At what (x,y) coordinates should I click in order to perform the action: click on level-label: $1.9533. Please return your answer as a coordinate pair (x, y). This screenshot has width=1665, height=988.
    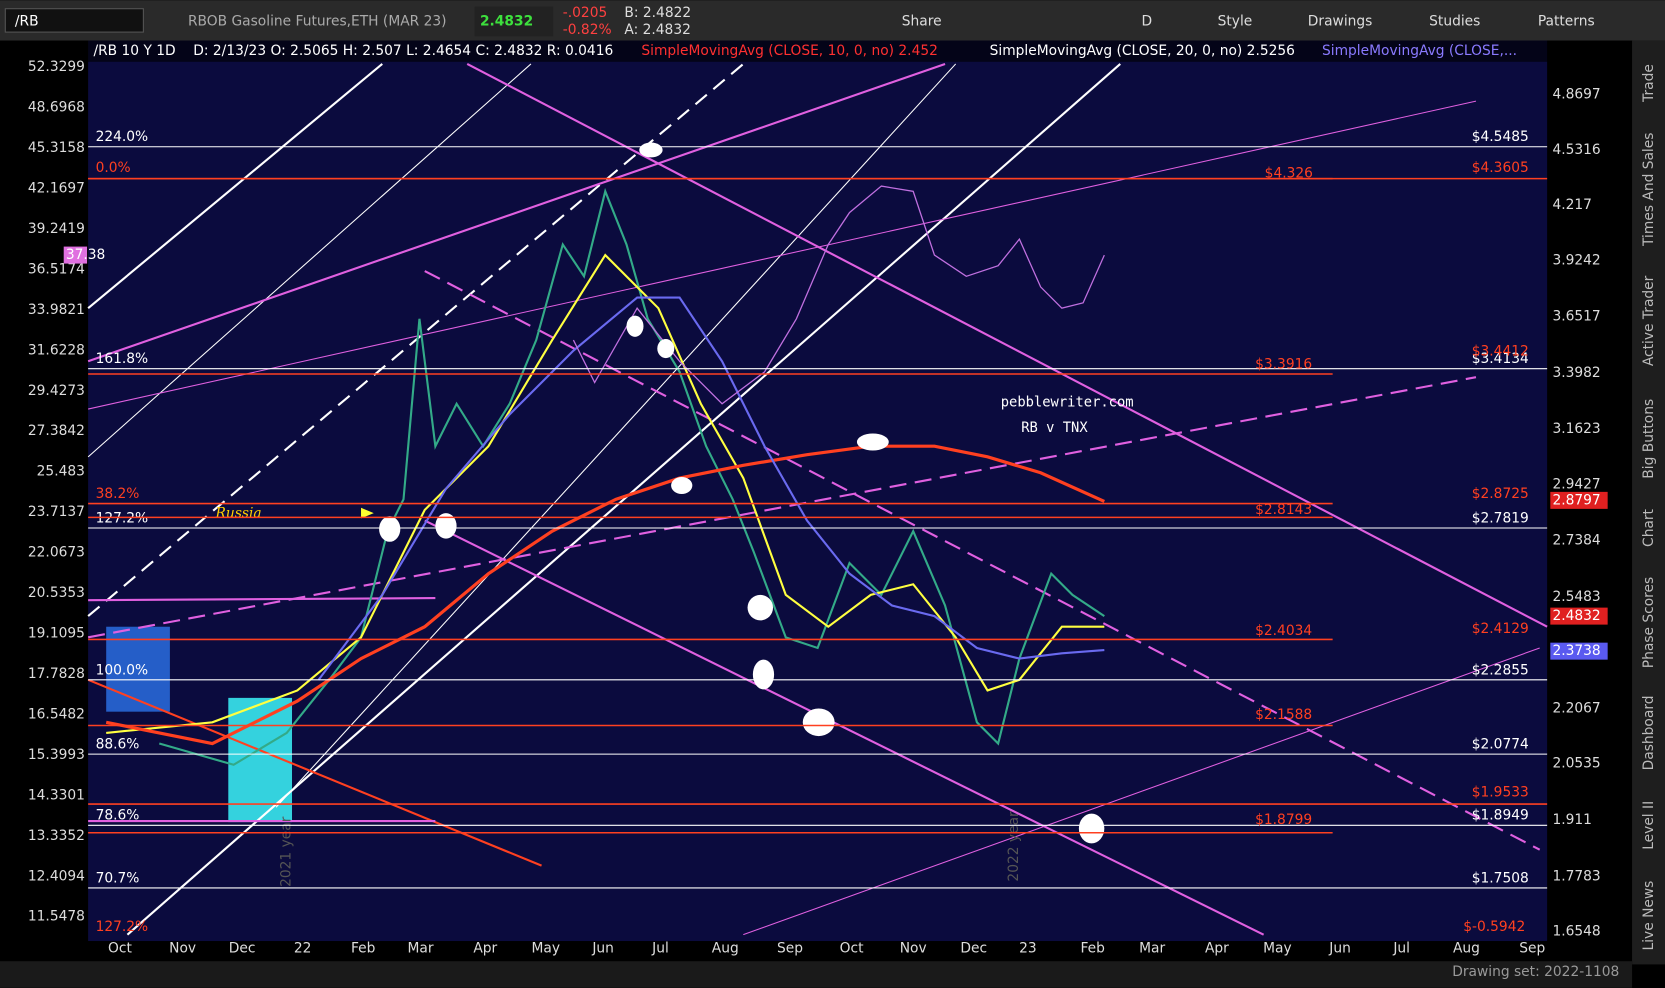
    Looking at the image, I should click on (1500, 792).